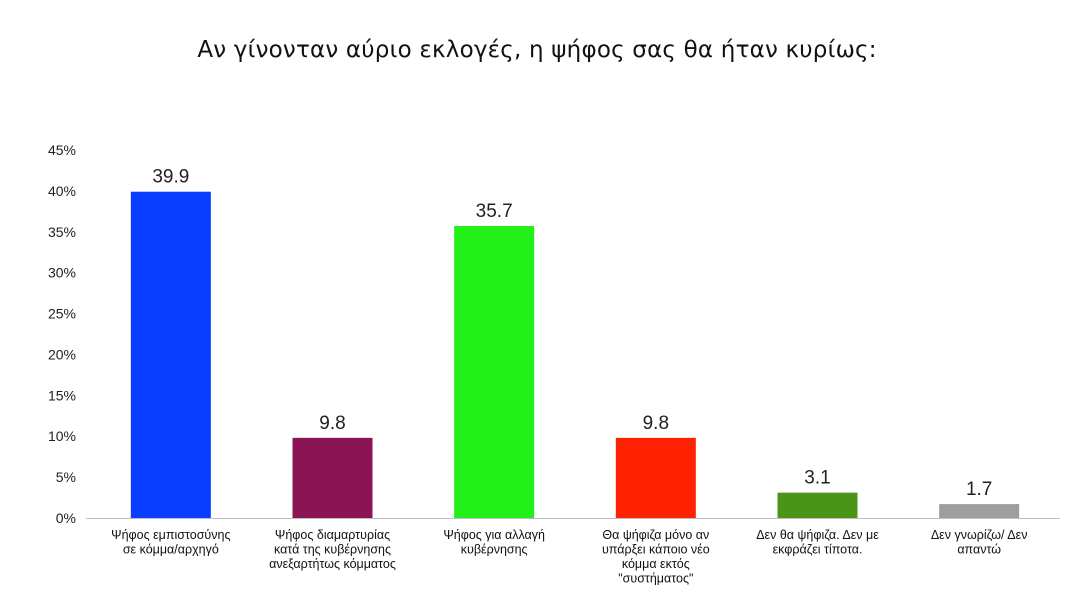 The image size is (1074, 600). What do you see at coordinates (817, 478) in the screenshot?
I see `data-label: 3.1` at bounding box center [817, 478].